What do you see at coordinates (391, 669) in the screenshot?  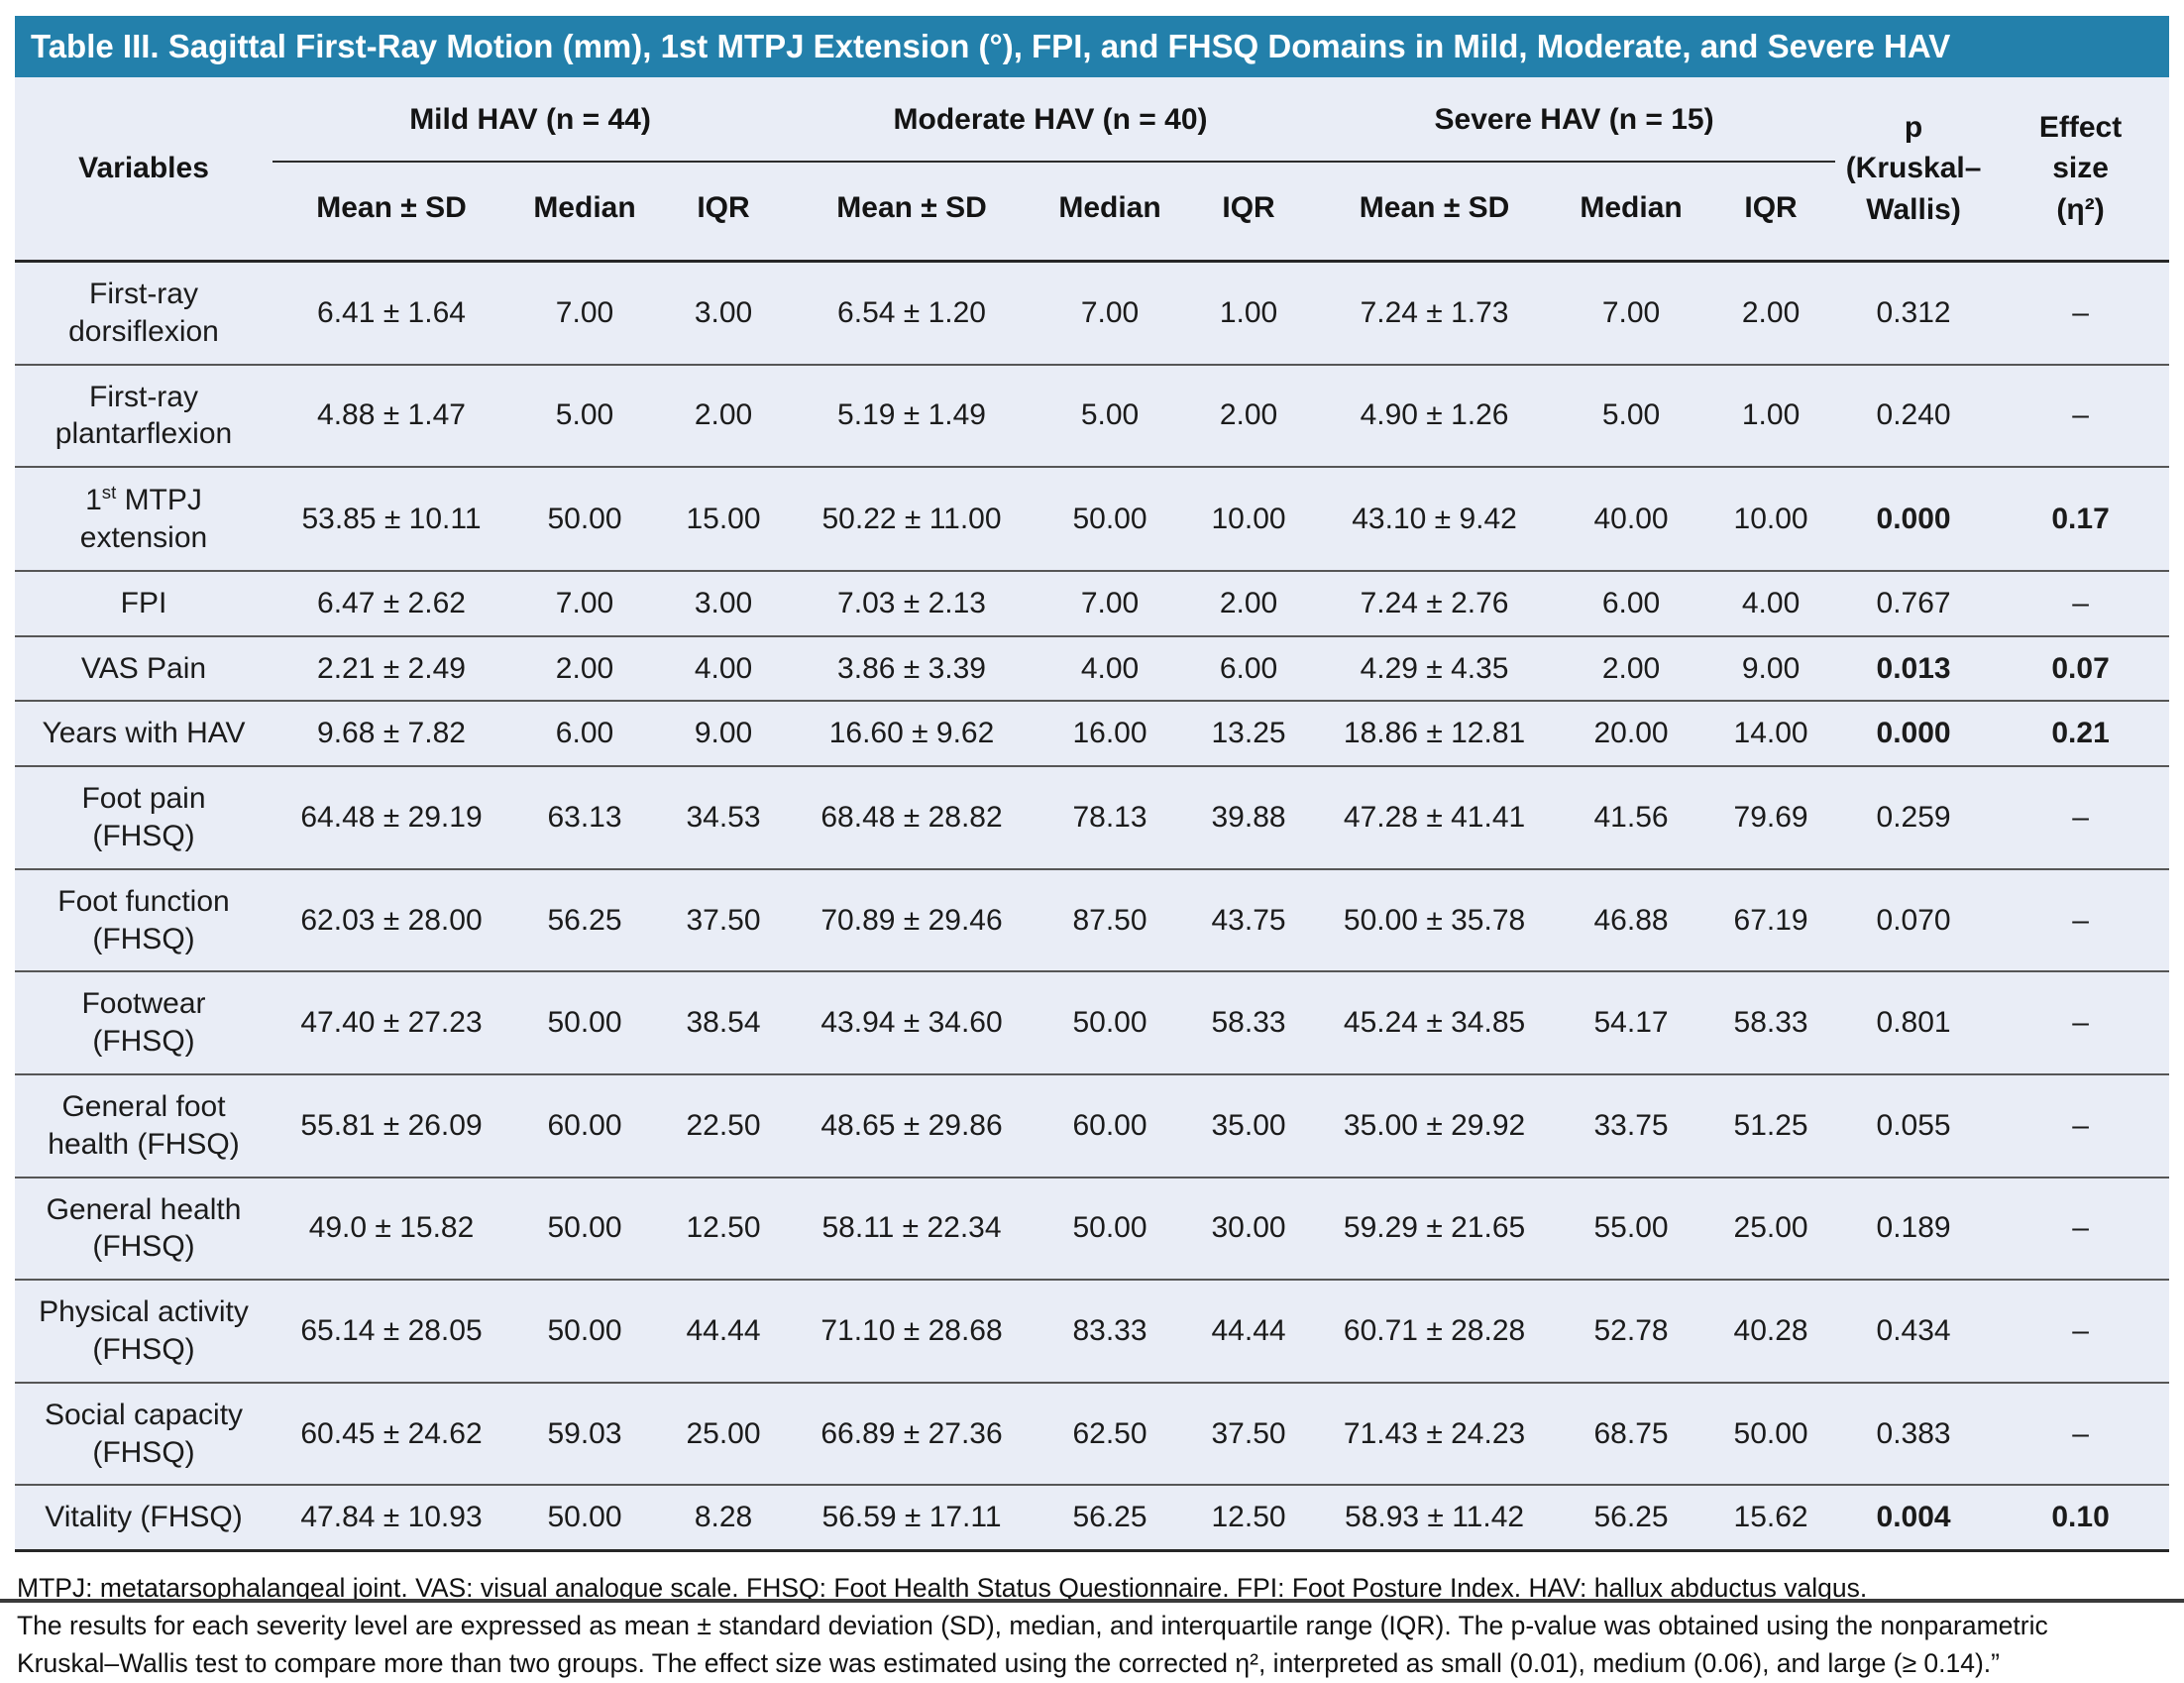 I see `mean-sd-cell: 2.21 ± 2.49` at bounding box center [391, 669].